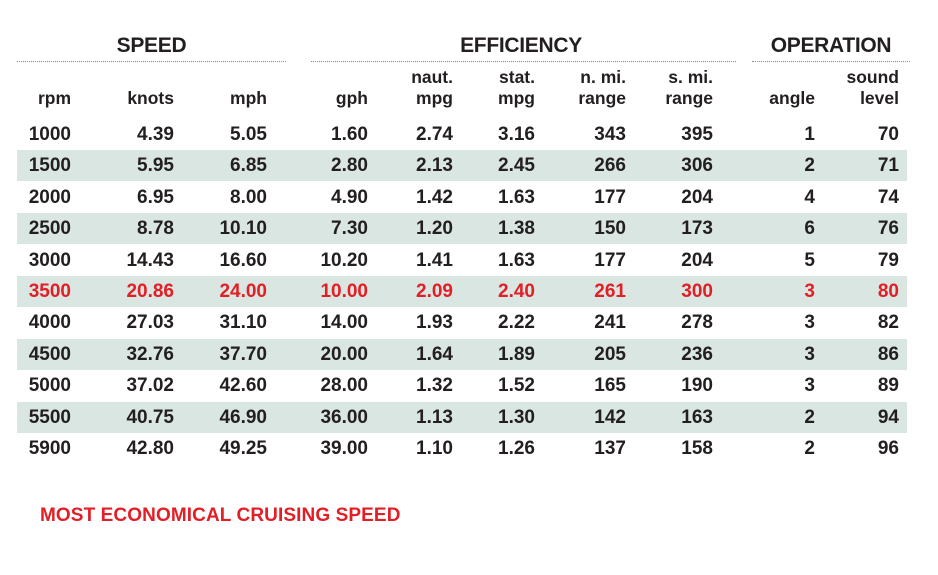  Describe the element at coordinates (49, 134) in the screenshot. I see `cell-rpm: 1000` at that location.